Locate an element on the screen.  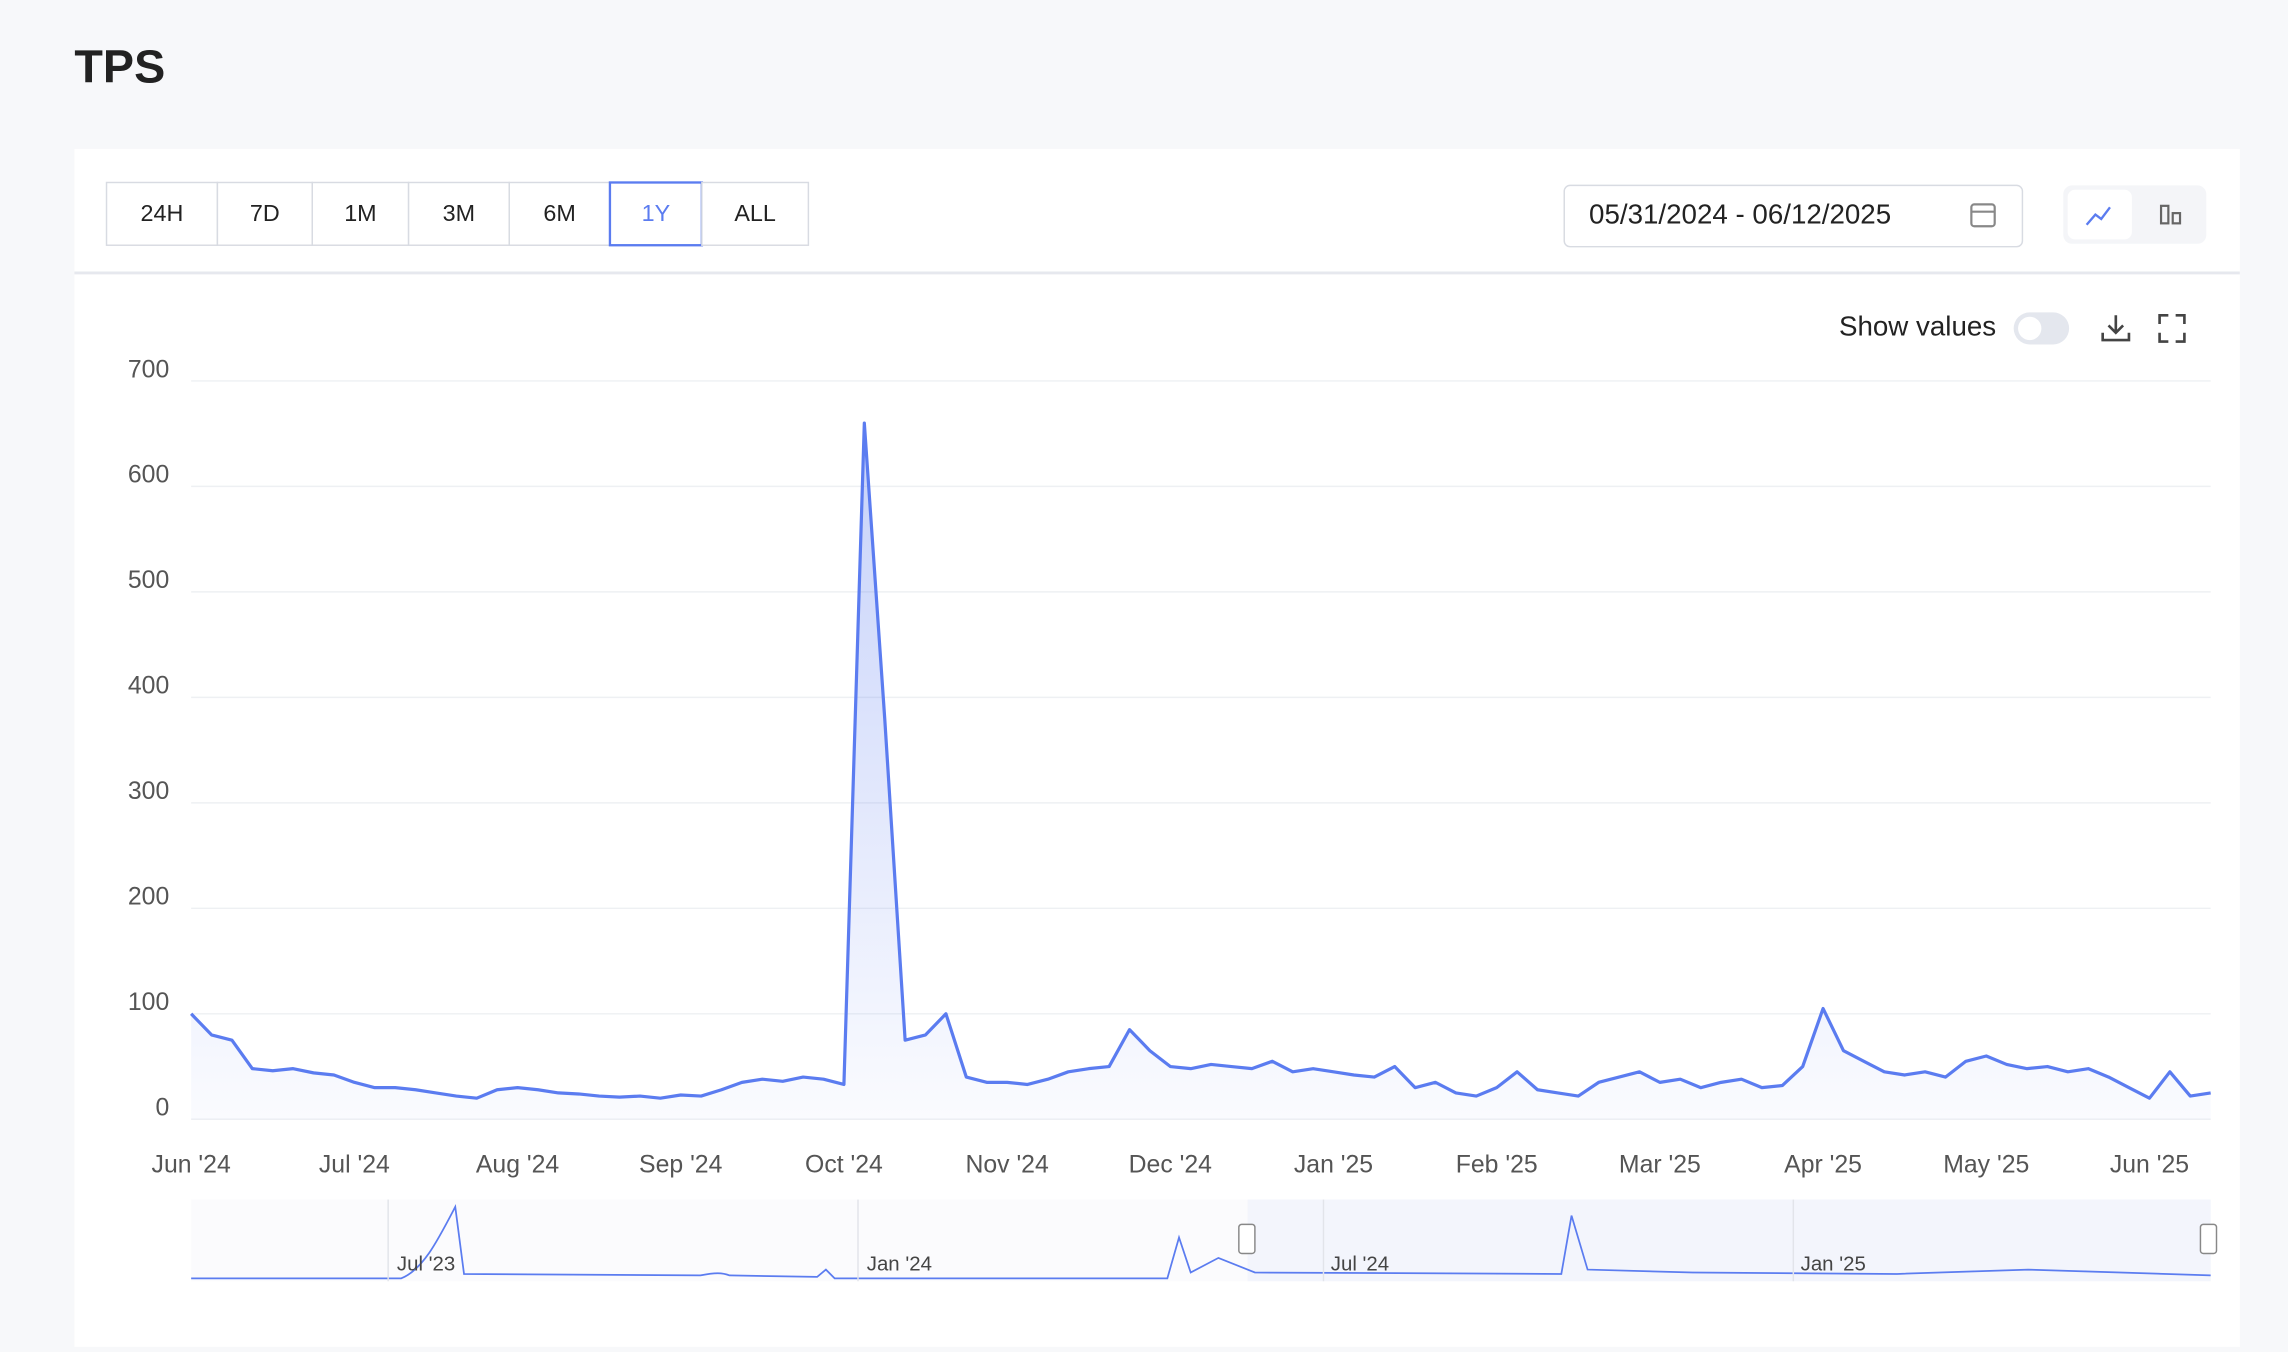
line-view-button is located at coordinates (2099, 214).